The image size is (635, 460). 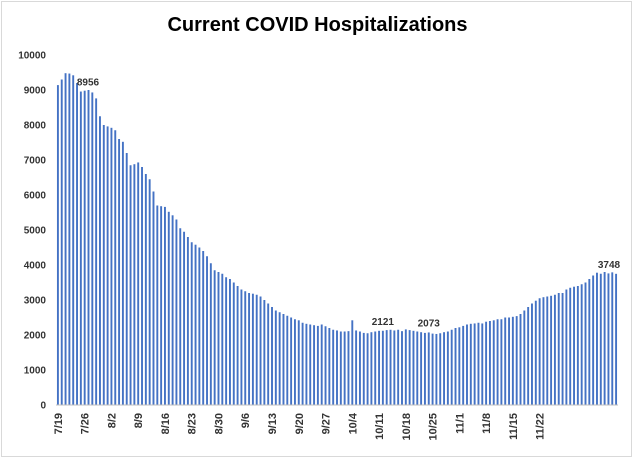 What do you see at coordinates (139, 420) in the screenshot?
I see `x-tick-label: 8/9` at bounding box center [139, 420].